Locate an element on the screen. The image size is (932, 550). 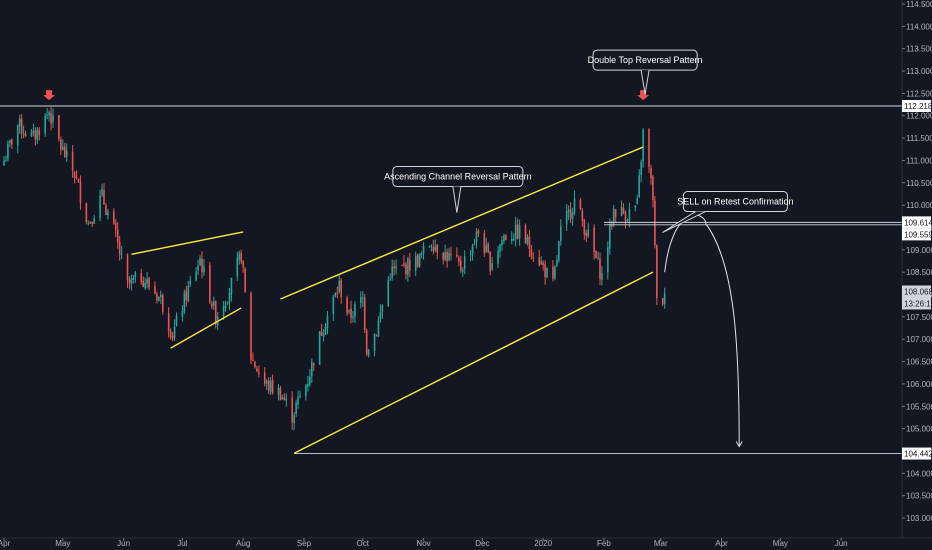
x-tick-label: Feb is located at coordinates (604, 543).